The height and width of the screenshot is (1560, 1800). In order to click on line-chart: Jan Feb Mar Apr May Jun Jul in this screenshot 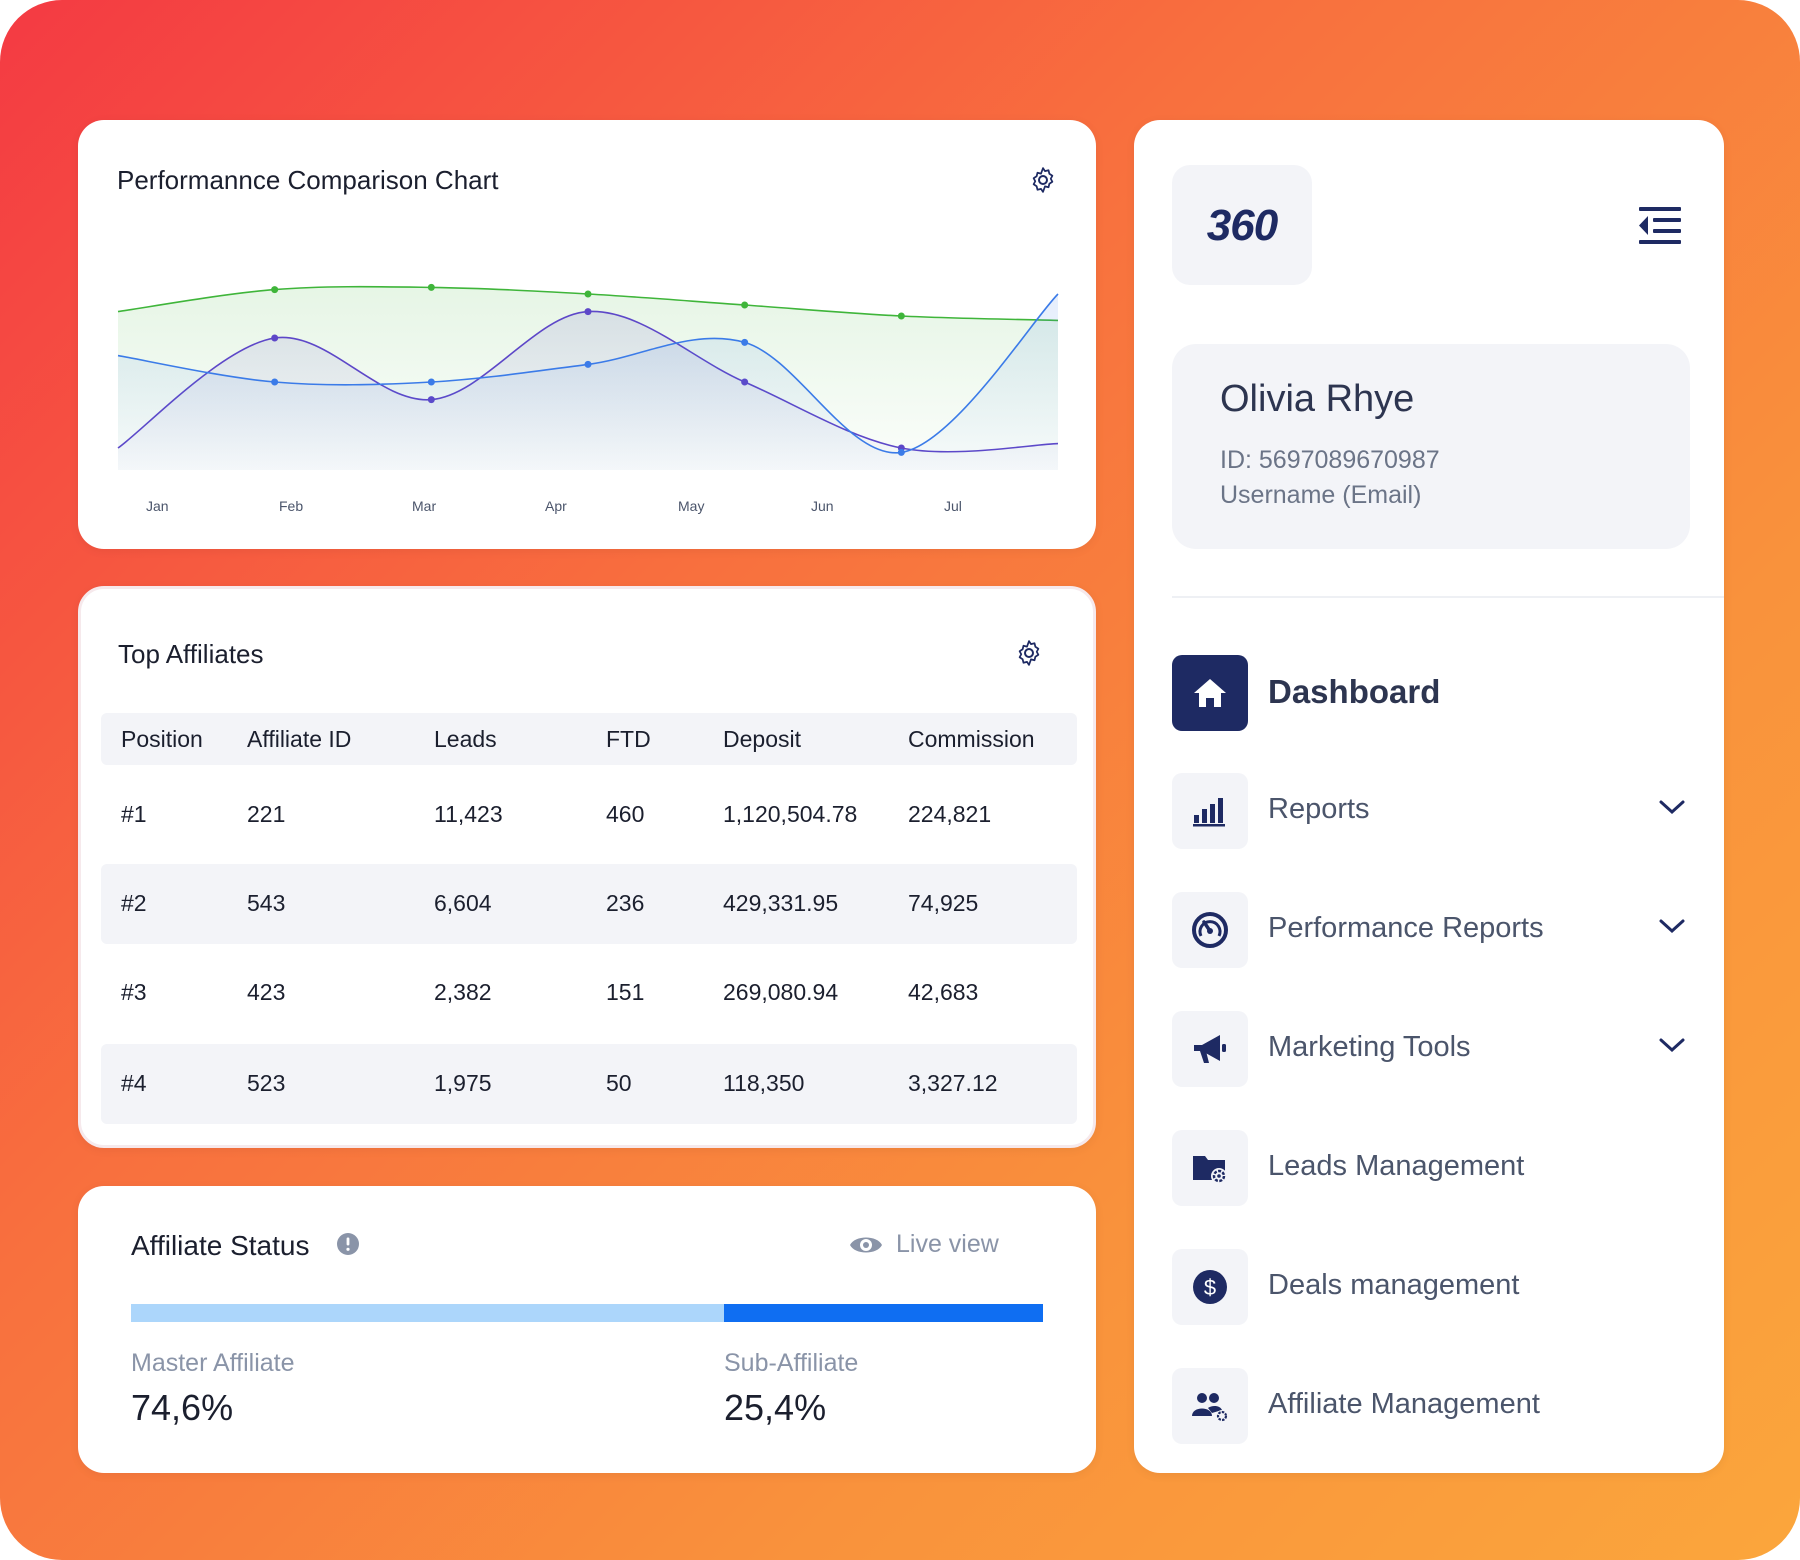, I will do `click(588, 398)`.